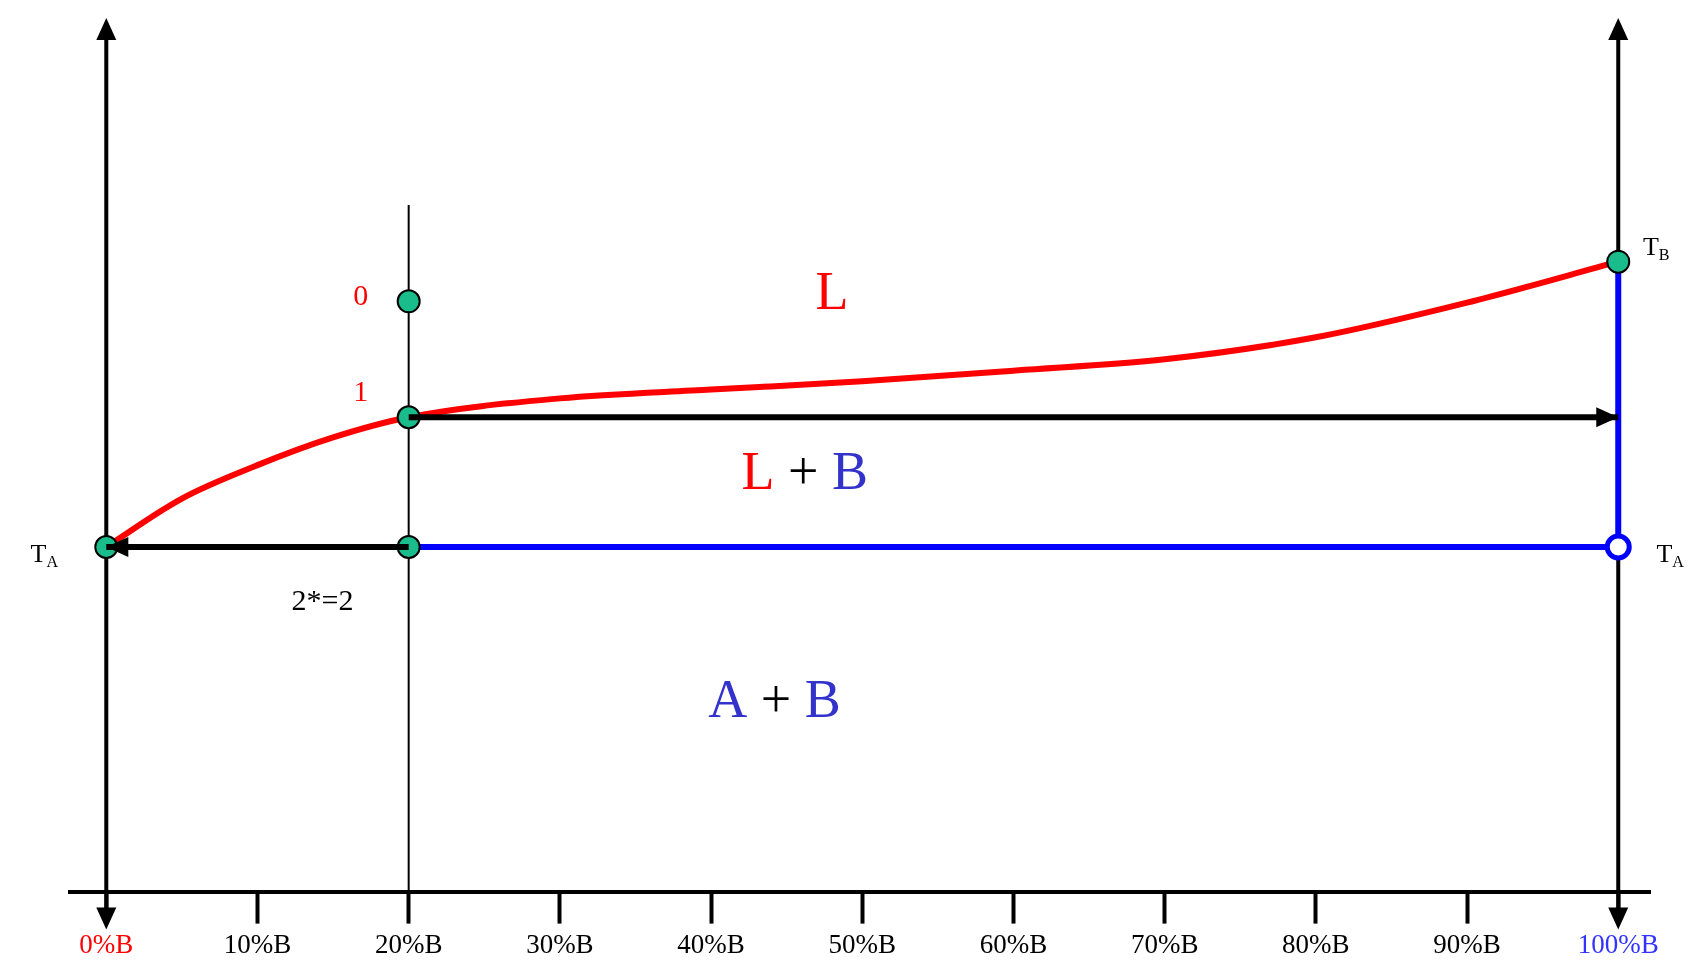  I want to click on annotation: L, so click(832, 291).